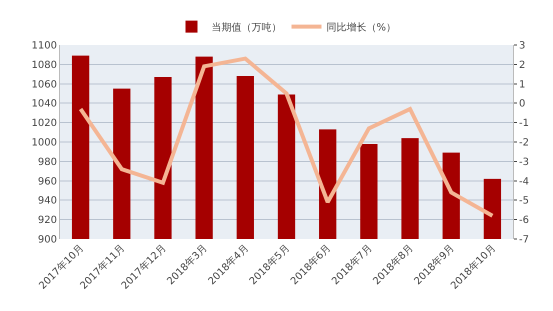 Image resolution: width=553 pixels, height=311 pixels. Describe the element at coordinates (44, 84) in the screenshot. I see `y-tick-label: 1060` at that location.